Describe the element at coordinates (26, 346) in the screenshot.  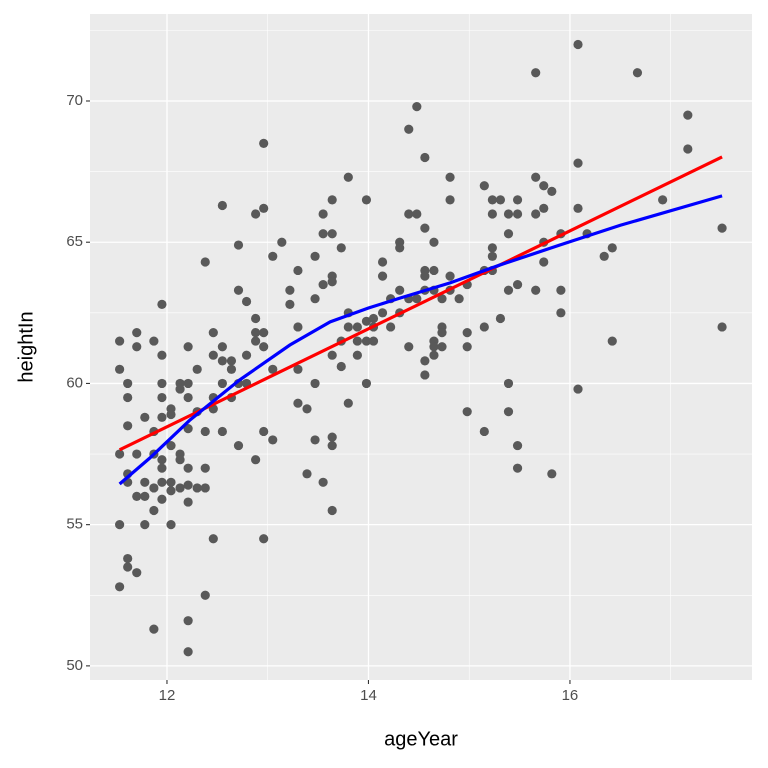
I see `y-axis-title: heightIn` at that location.